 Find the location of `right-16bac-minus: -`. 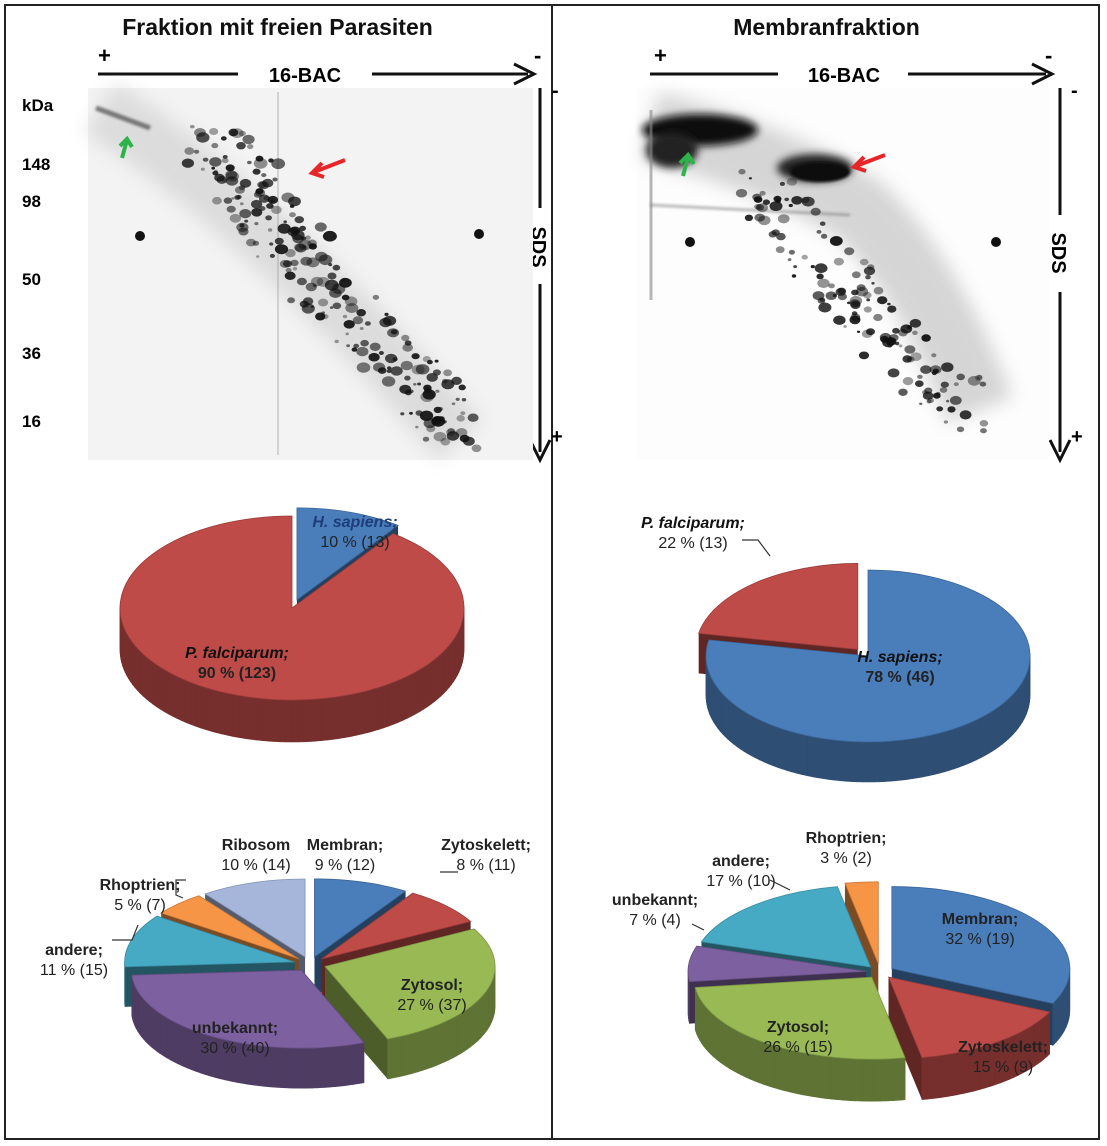

right-16bac-minus: - is located at coordinates (1048, 55).